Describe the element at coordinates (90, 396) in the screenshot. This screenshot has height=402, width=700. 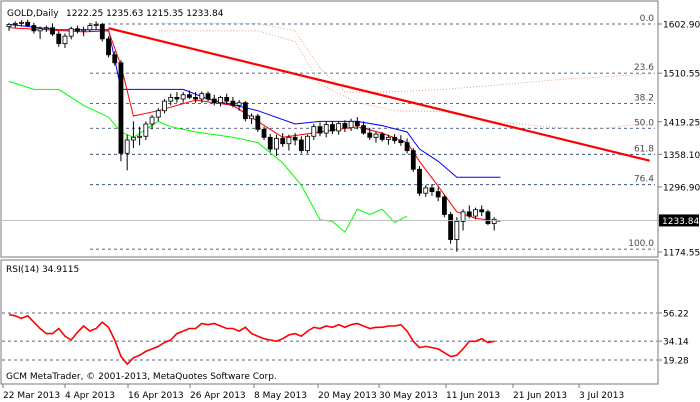
I see `time-tick-label: 4 Apr 2013` at that location.